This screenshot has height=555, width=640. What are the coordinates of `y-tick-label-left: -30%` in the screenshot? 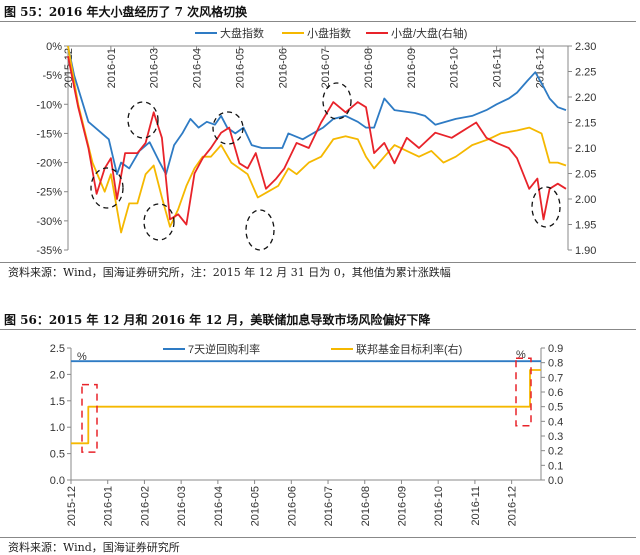 It's located at (49, 222).